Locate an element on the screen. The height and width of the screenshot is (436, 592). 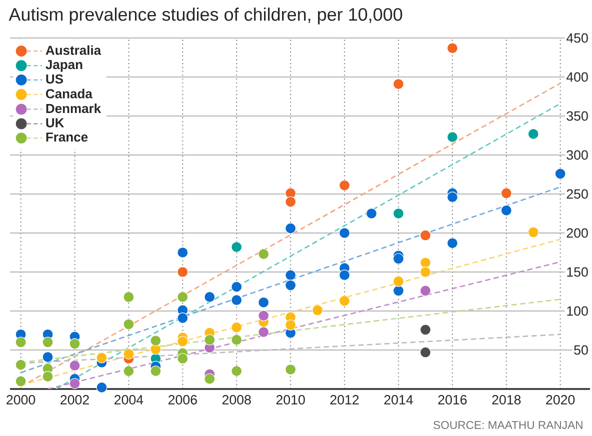
y-tick-label: 250 is located at coordinates (577, 194).